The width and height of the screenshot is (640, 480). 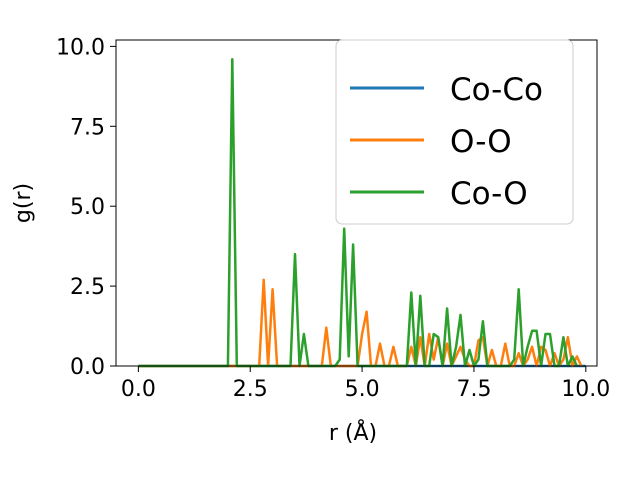 I want to click on legend-label-o-o: O-O, so click(x=481, y=142).